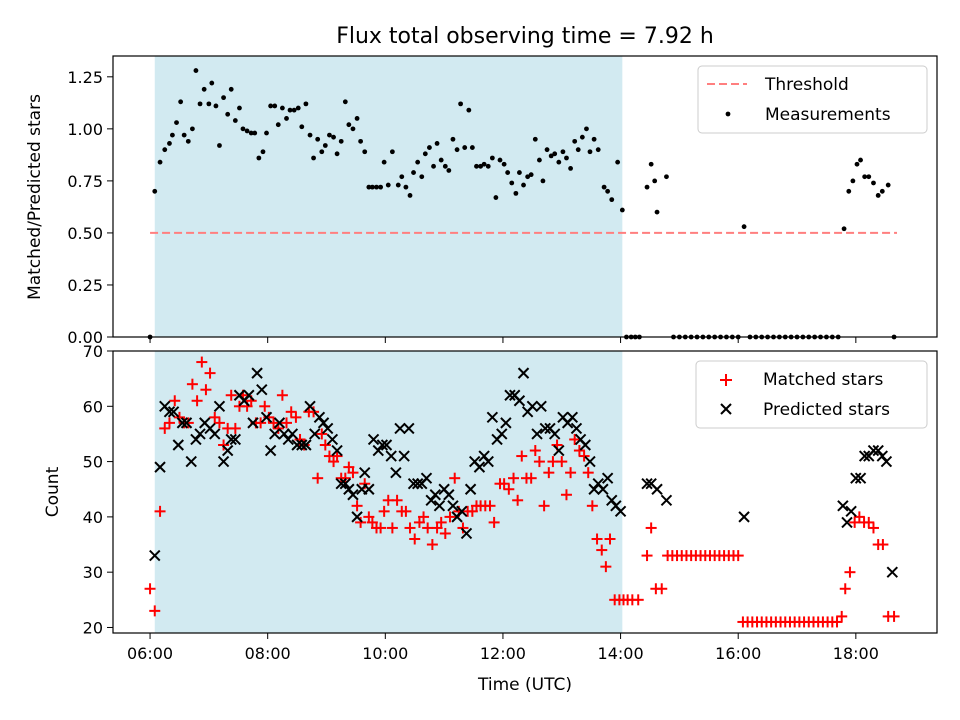 The height and width of the screenshot is (720, 960). Describe the element at coordinates (503, 653) in the screenshot. I see `x-tick-label: 12:00` at that location.